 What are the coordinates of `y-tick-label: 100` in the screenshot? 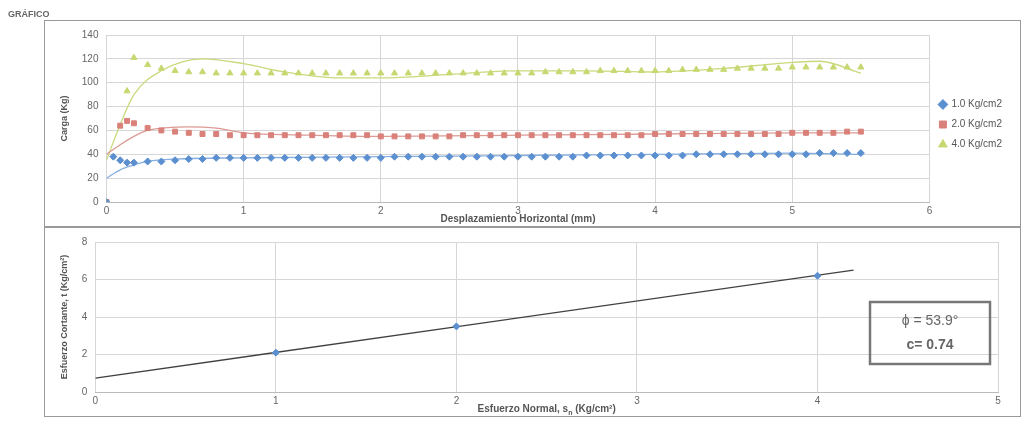 It's located at (90, 82).